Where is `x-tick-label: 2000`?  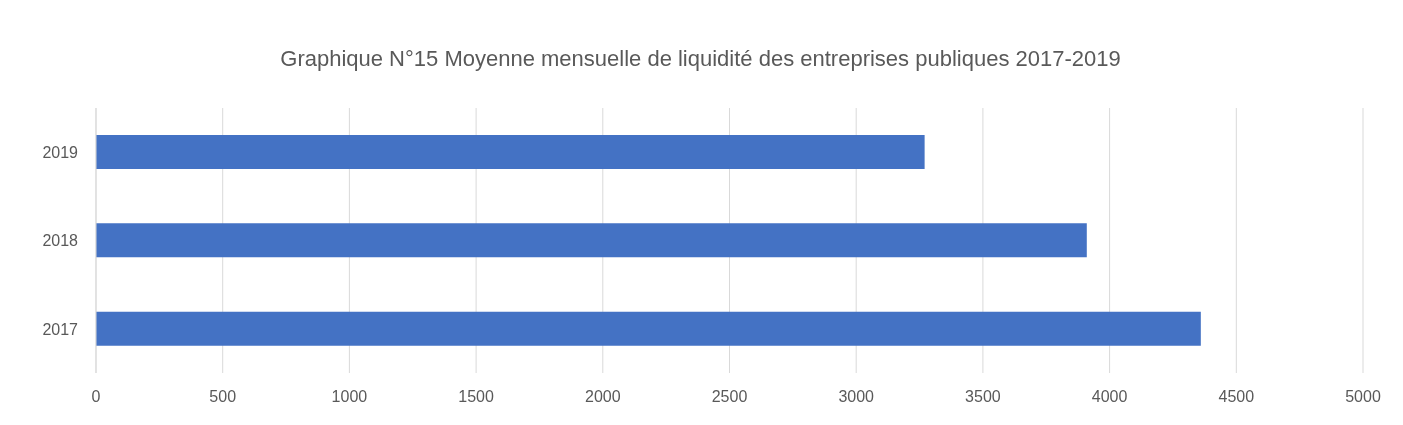
x-tick-label: 2000 is located at coordinates (603, 397).